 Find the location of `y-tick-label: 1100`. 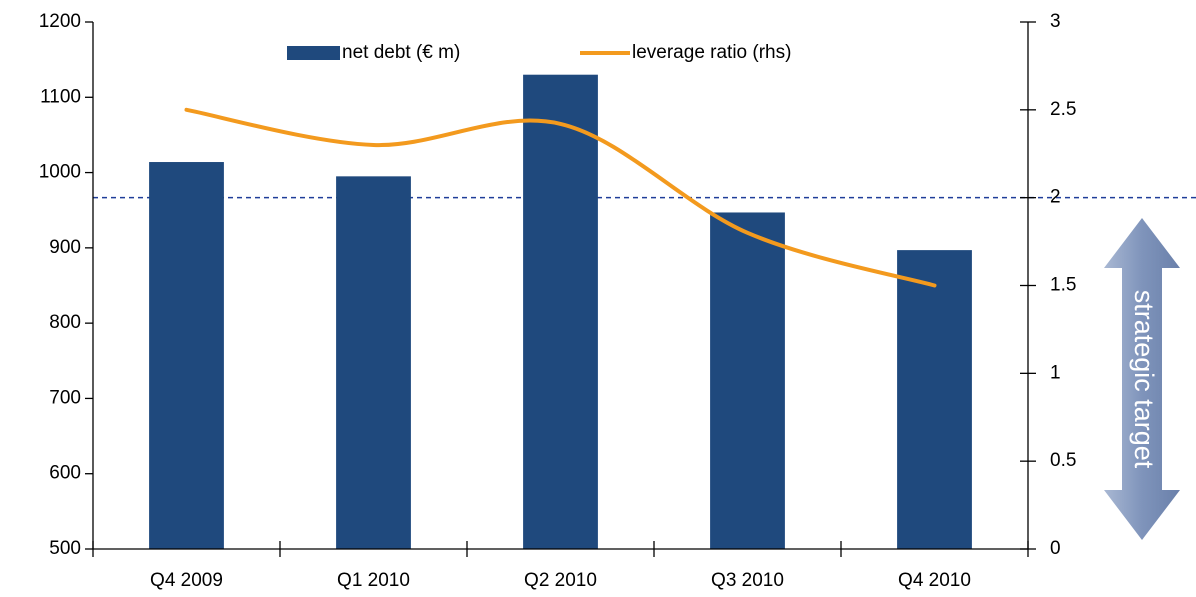

y-tick-label: 1100 is located at coordinates (60, 96).